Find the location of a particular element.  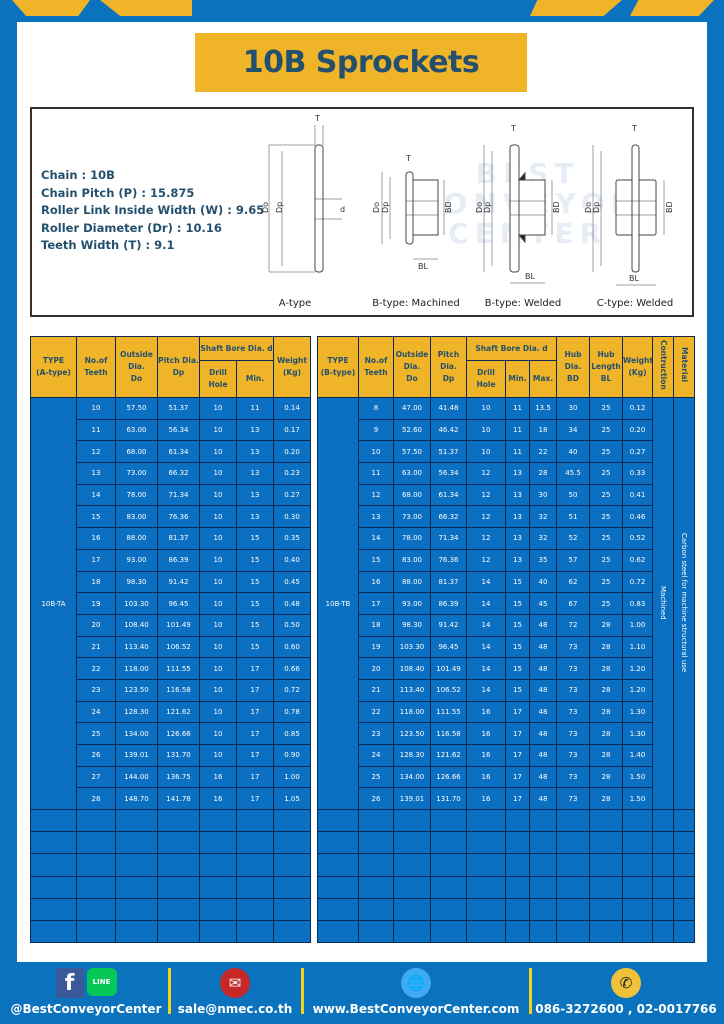

phone-numbers: 086-3272600 , 02-0017766 is located at coordinates (626, 1009).